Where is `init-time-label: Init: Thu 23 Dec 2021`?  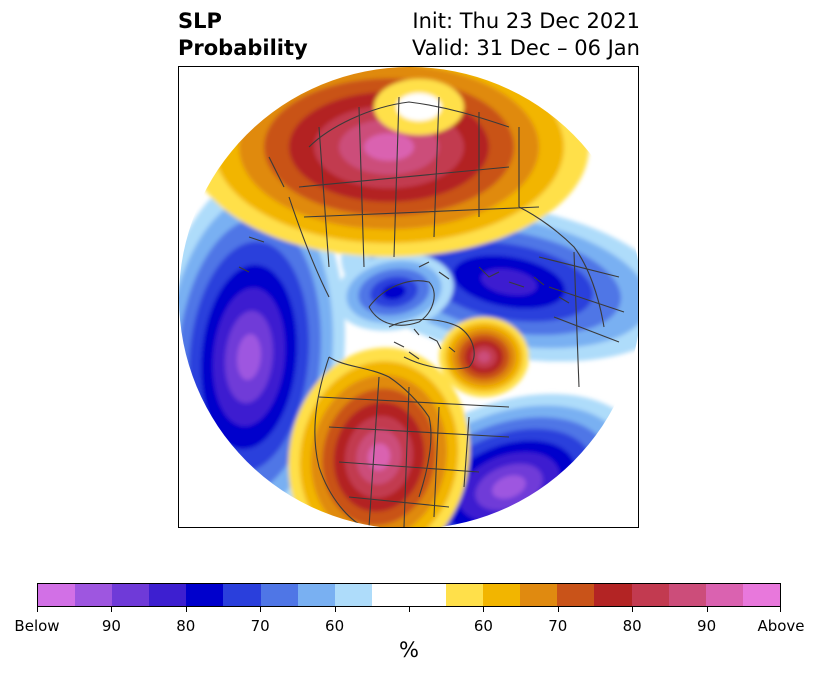
init-time-label: Init: Thu 23 Dec 2021 is located at coordinates (526, 21).